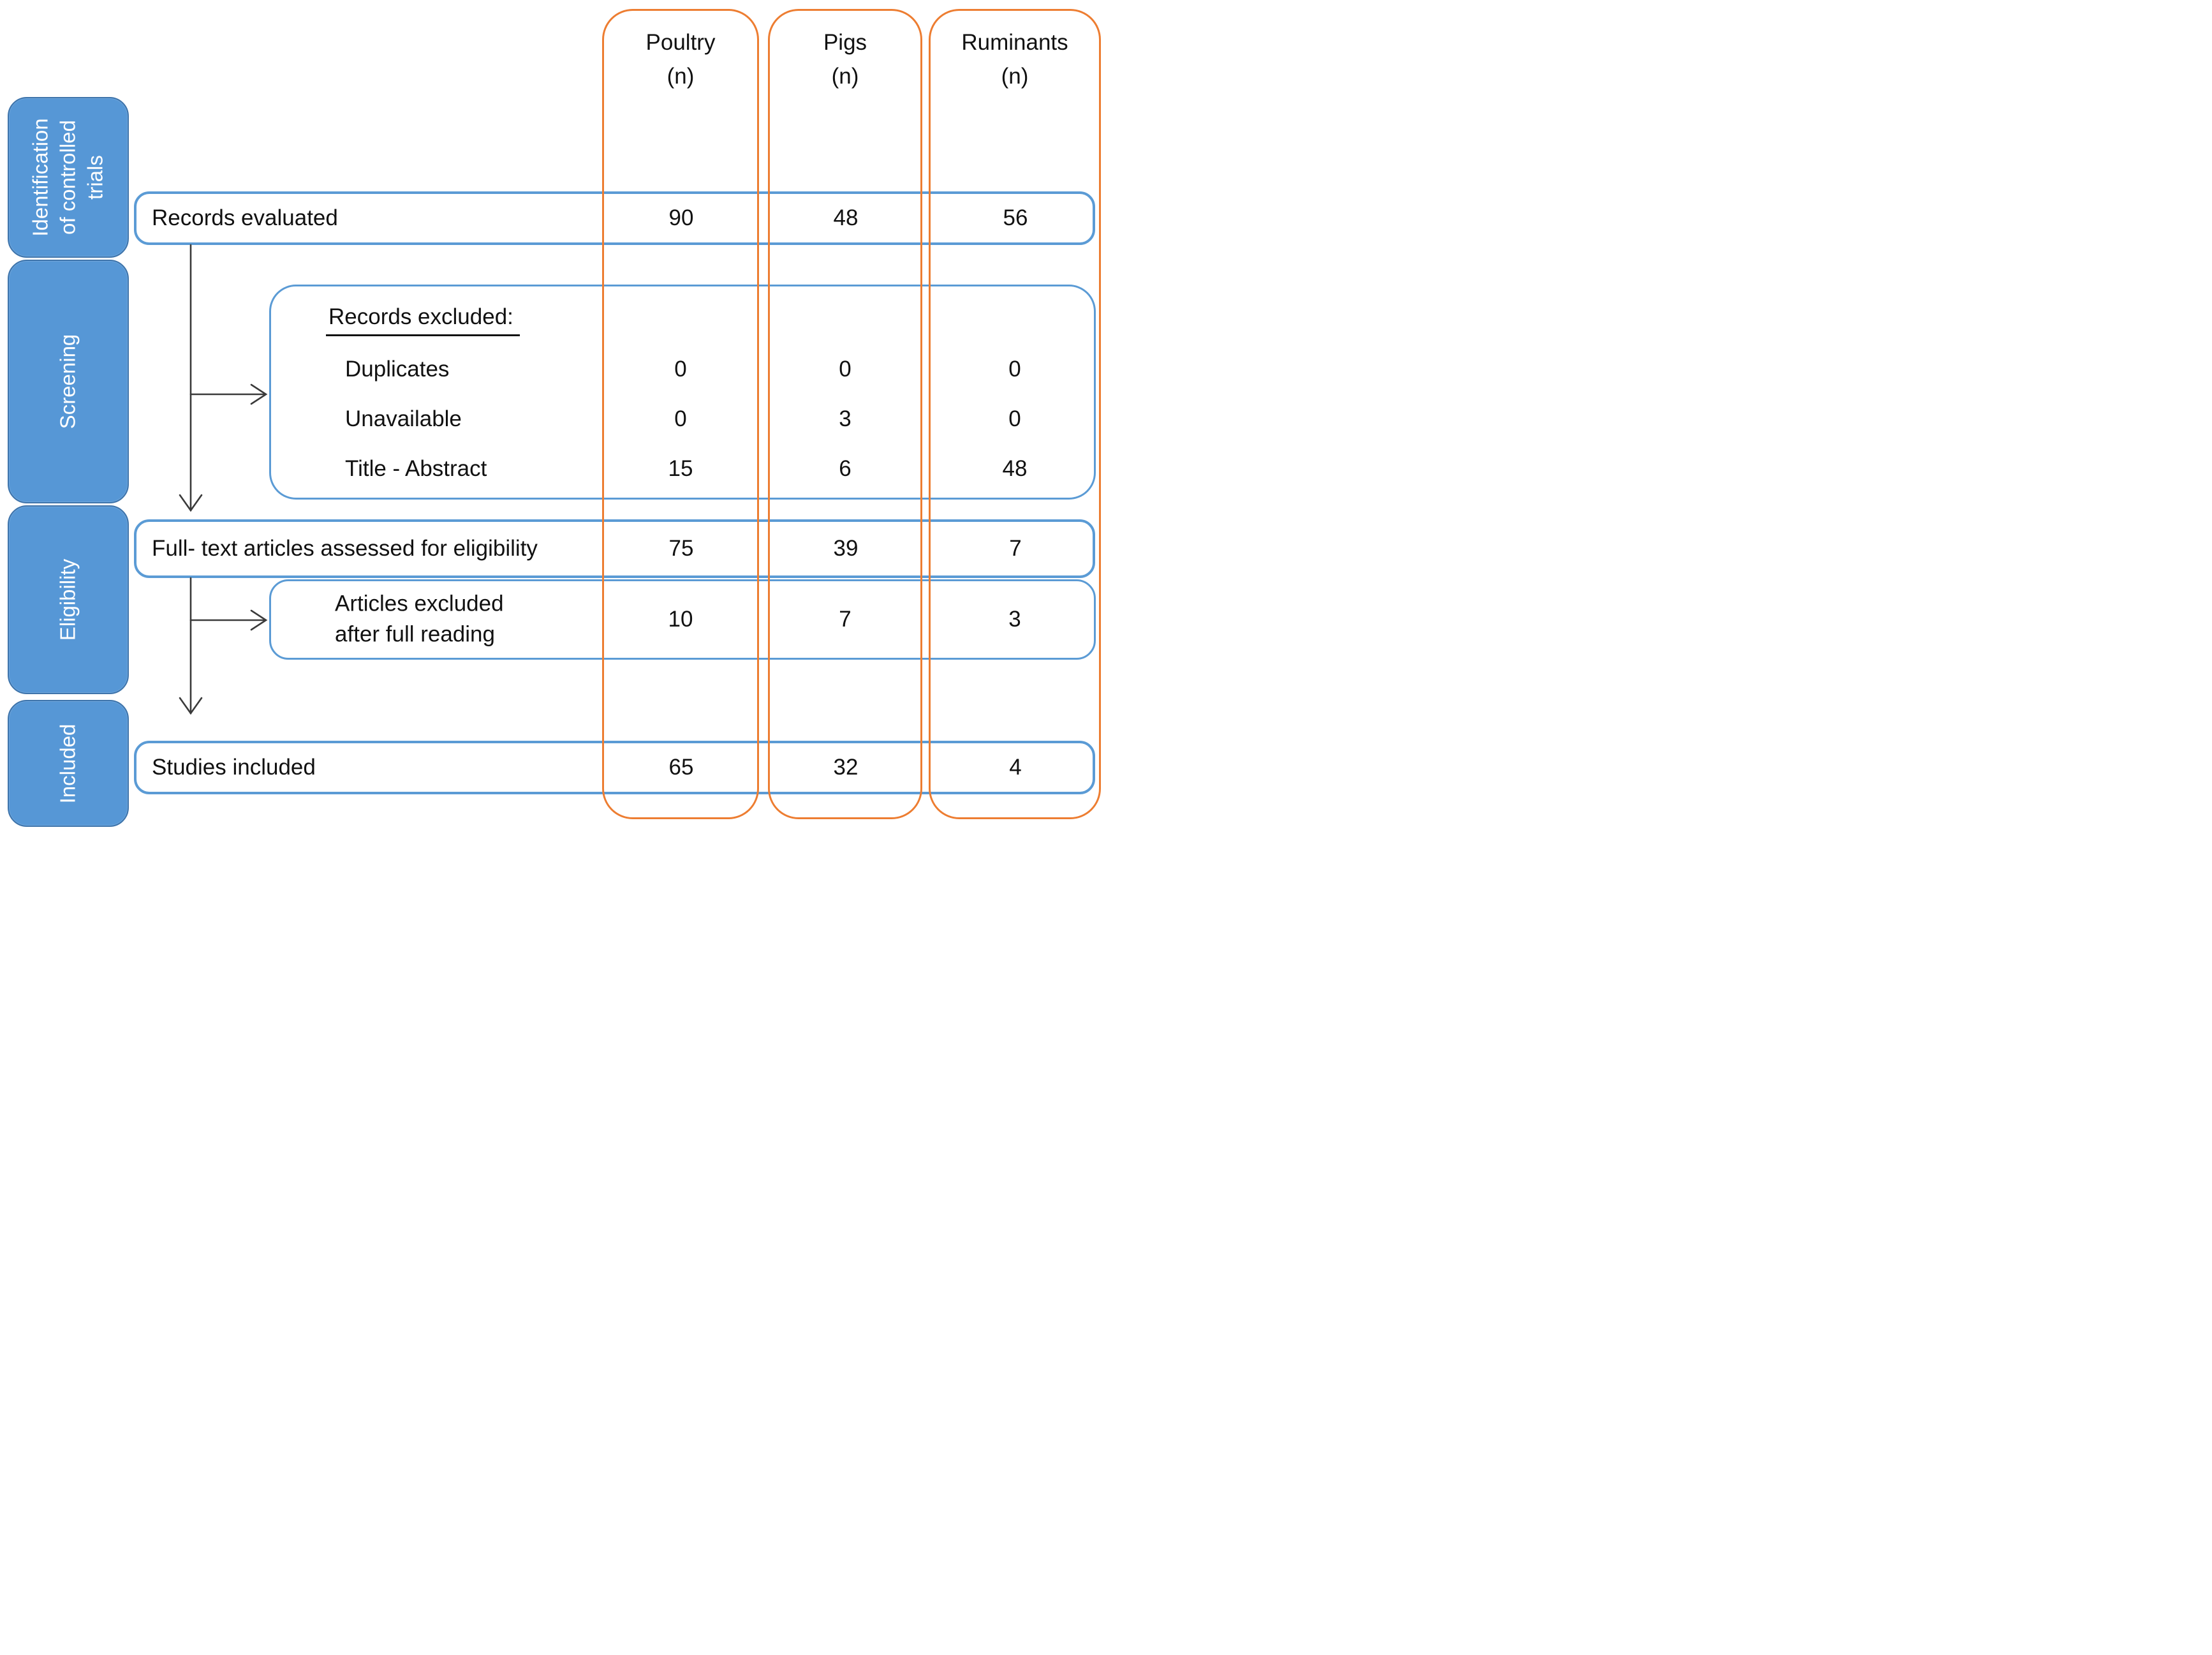  I want to click on excluded-item-label: Unavailable, so click(404, 419).